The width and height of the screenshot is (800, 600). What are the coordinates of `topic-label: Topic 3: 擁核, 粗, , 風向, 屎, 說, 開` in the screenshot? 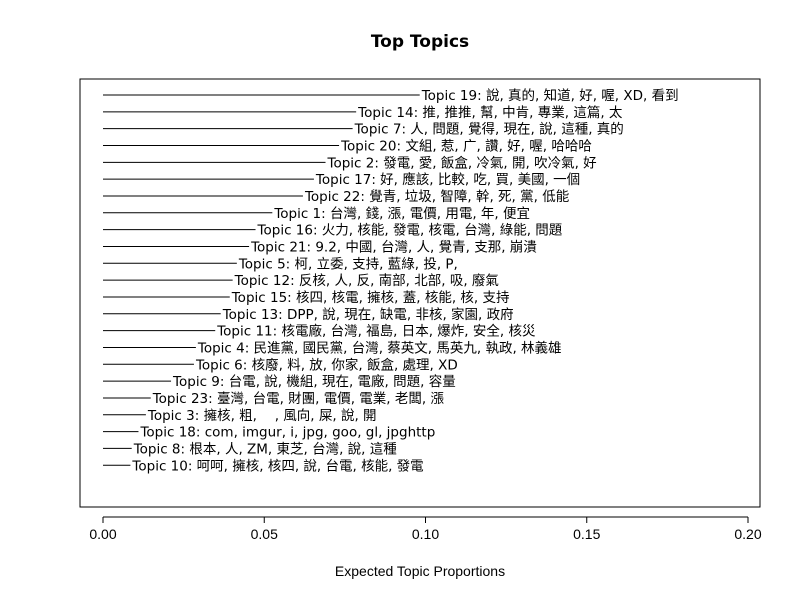 It's located at (262, 415).